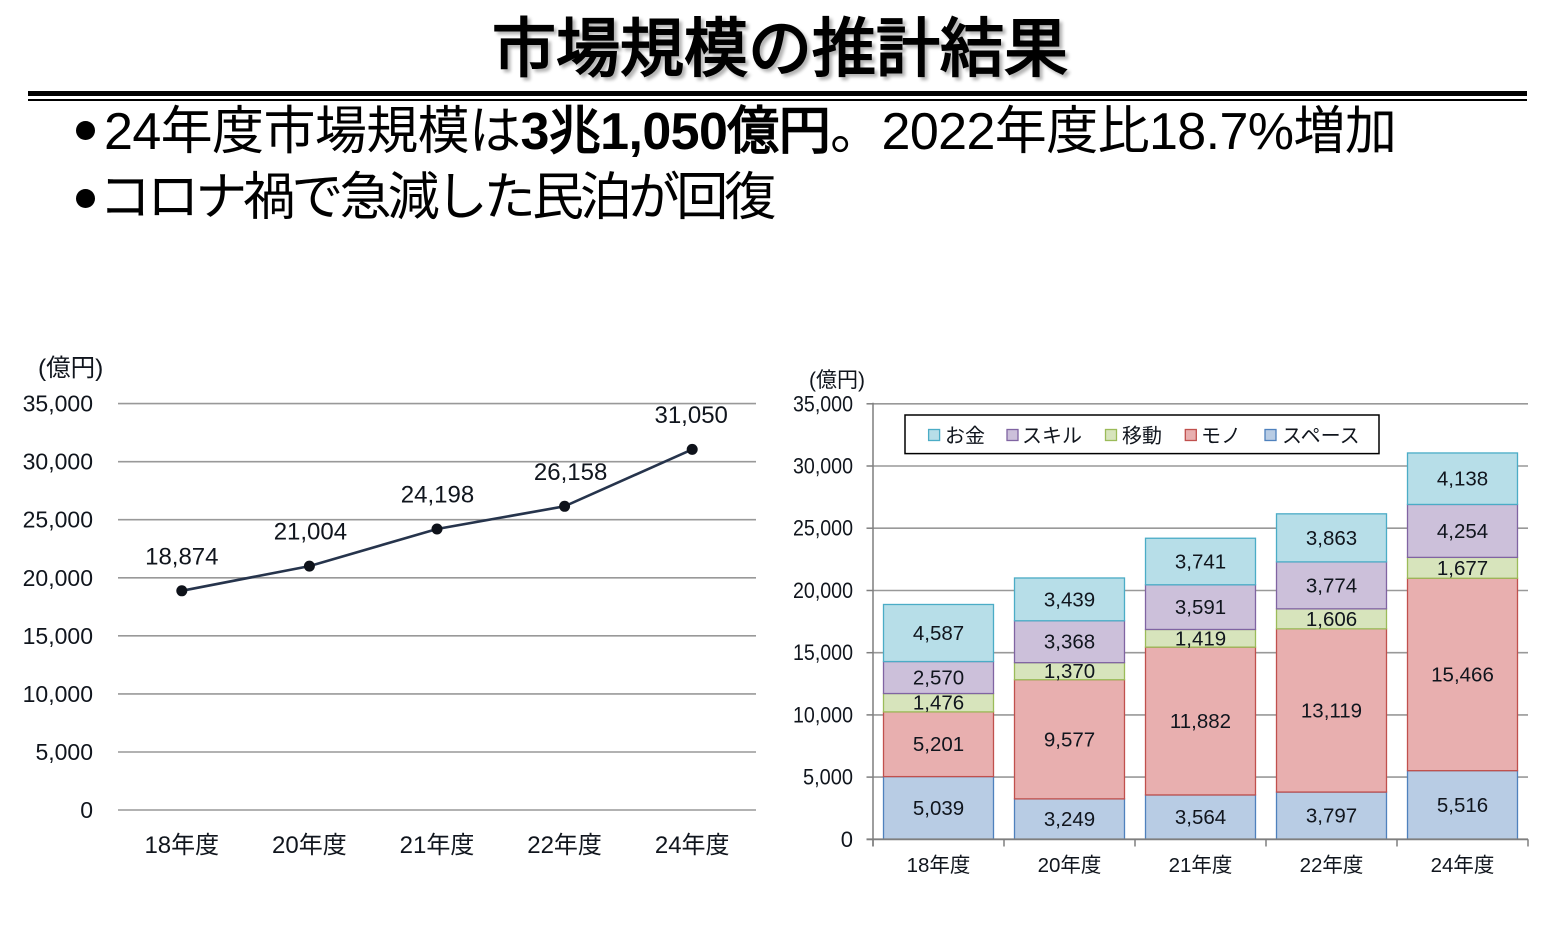 The width and height of the screenshot is (1552, 936). What do you see at coordinates (938, 678) in the screenshot?
I see `svg-text: 2,570` at bounding box center [938, 678].